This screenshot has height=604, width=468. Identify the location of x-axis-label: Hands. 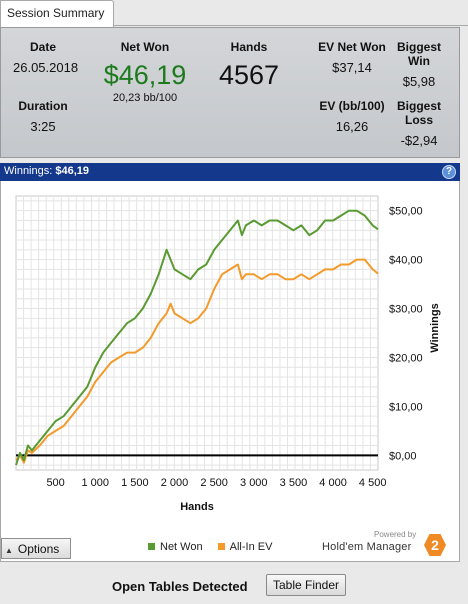
(197, 507).